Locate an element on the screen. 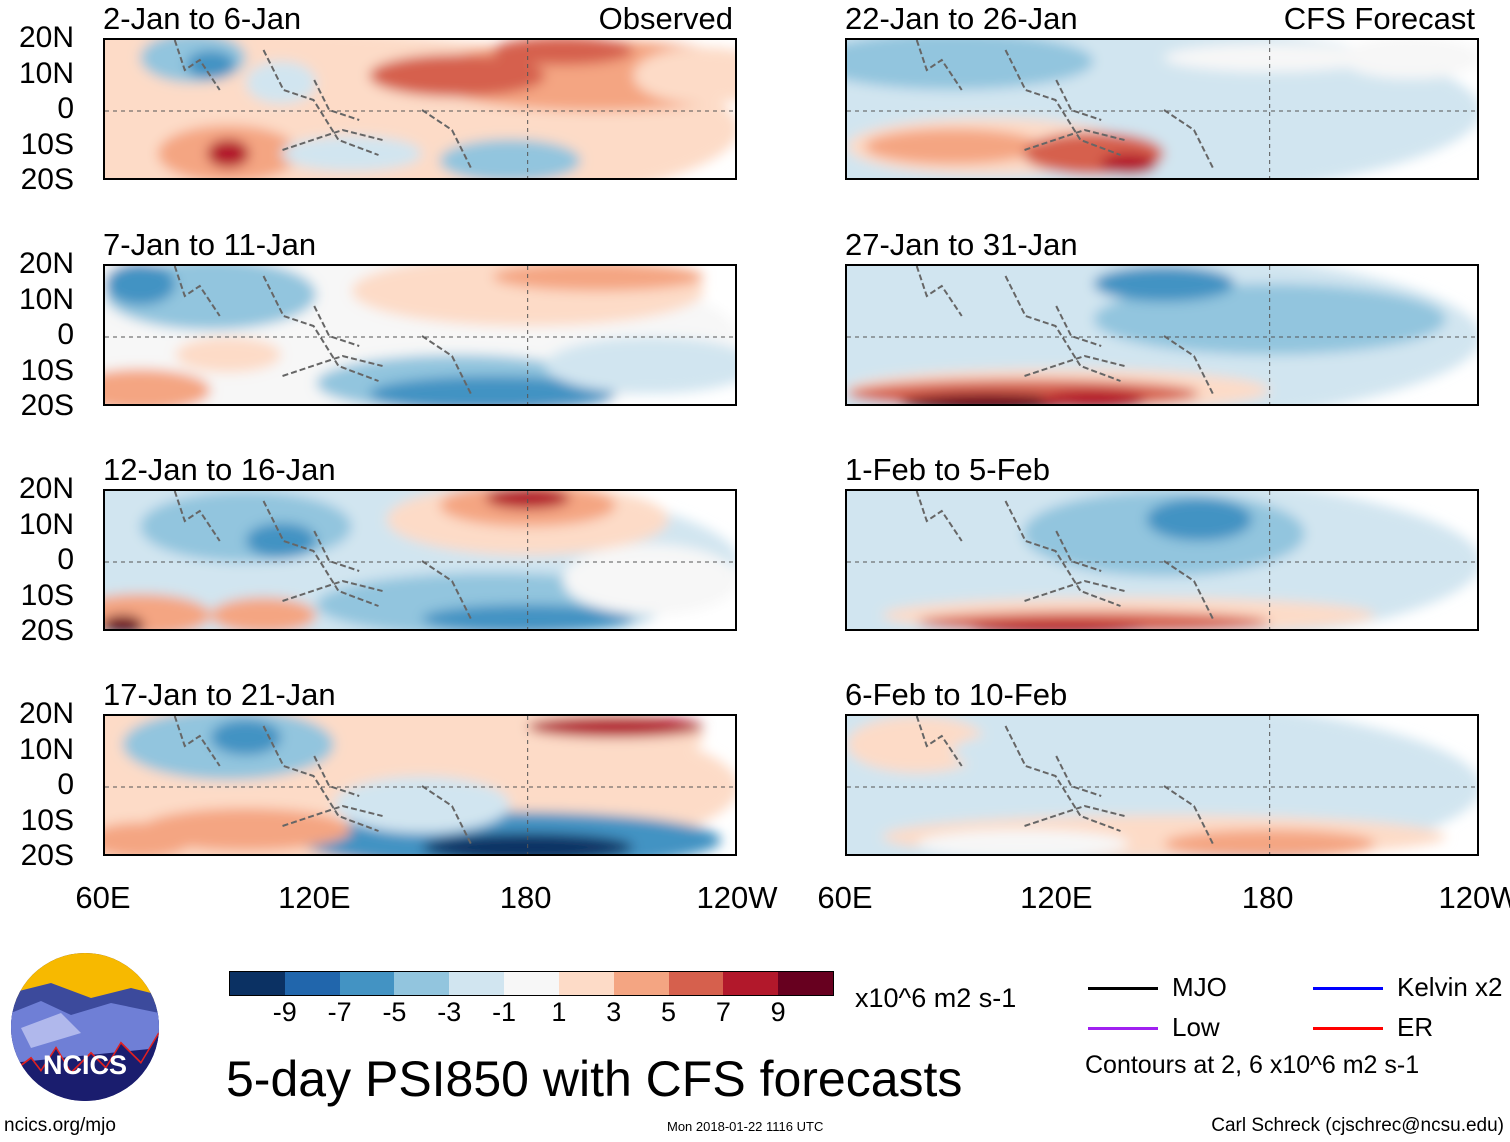  colorbar is located at coordinates (531, 983).